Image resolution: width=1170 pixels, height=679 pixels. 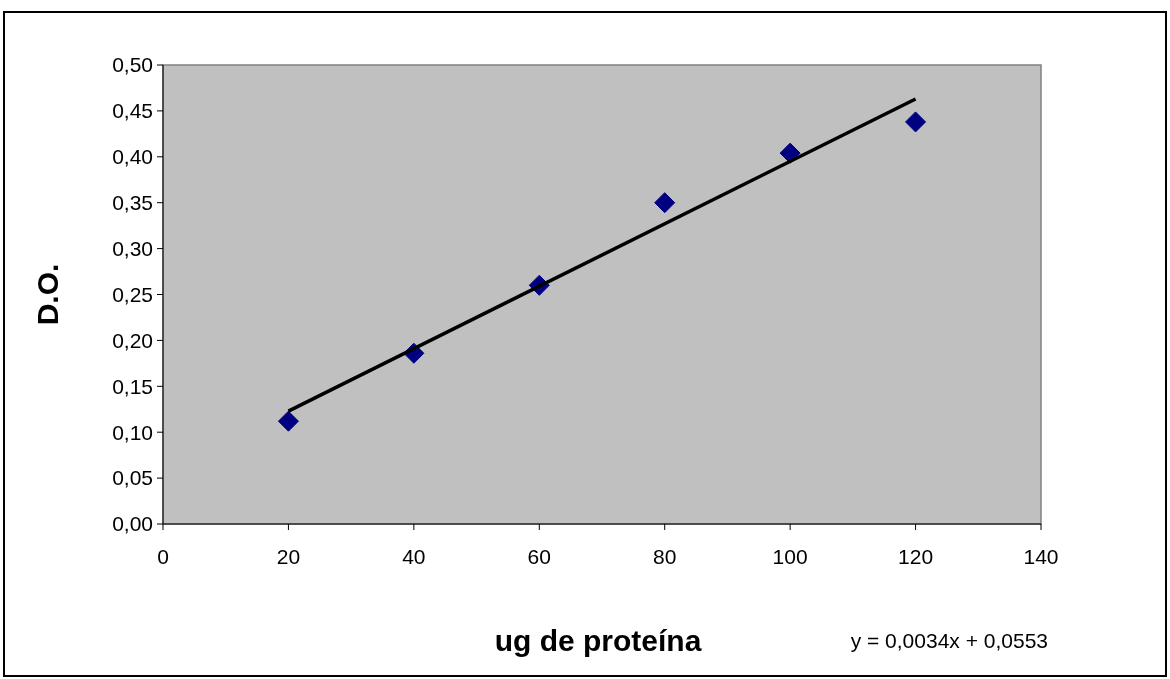 I want to click on y-tick-label: 0,15, so click(x=132, y=386).